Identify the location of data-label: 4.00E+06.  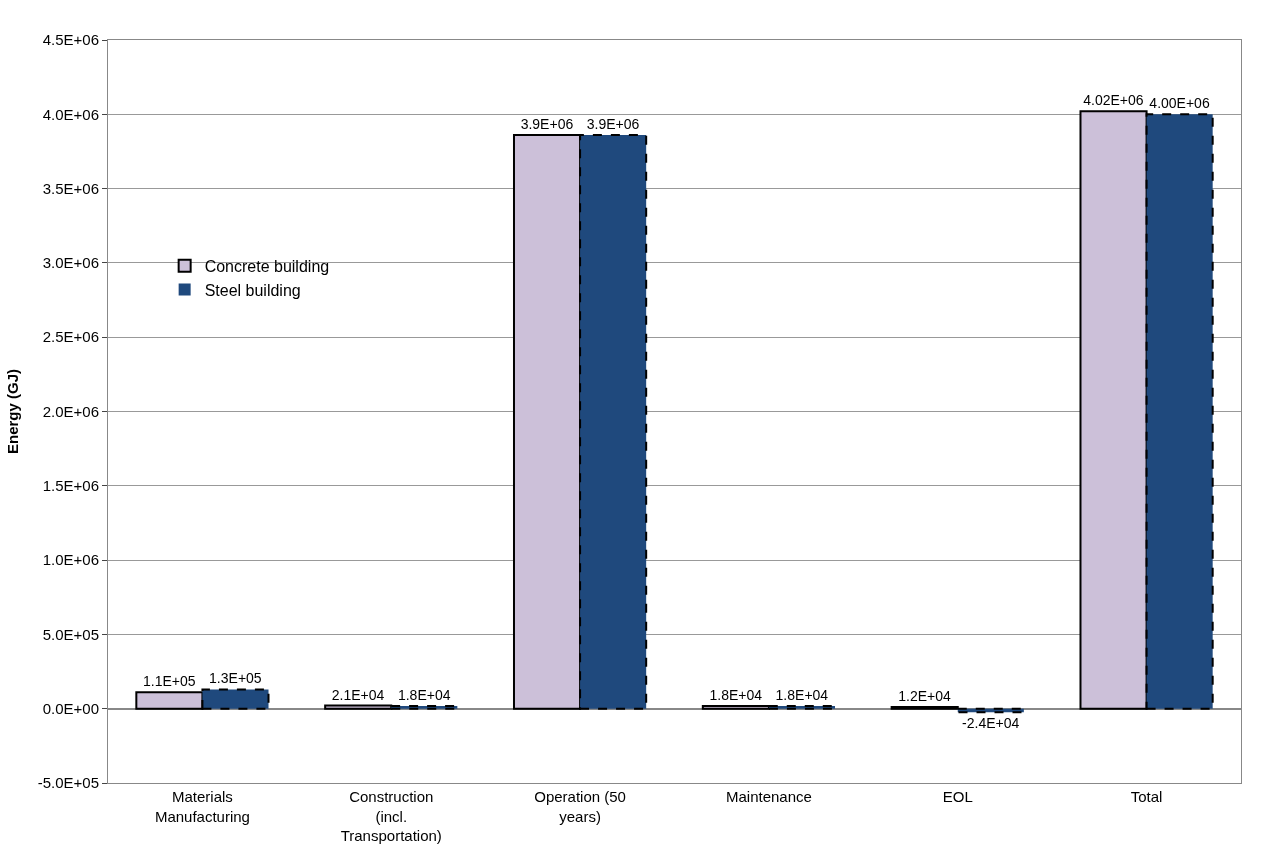
(1179, 103).